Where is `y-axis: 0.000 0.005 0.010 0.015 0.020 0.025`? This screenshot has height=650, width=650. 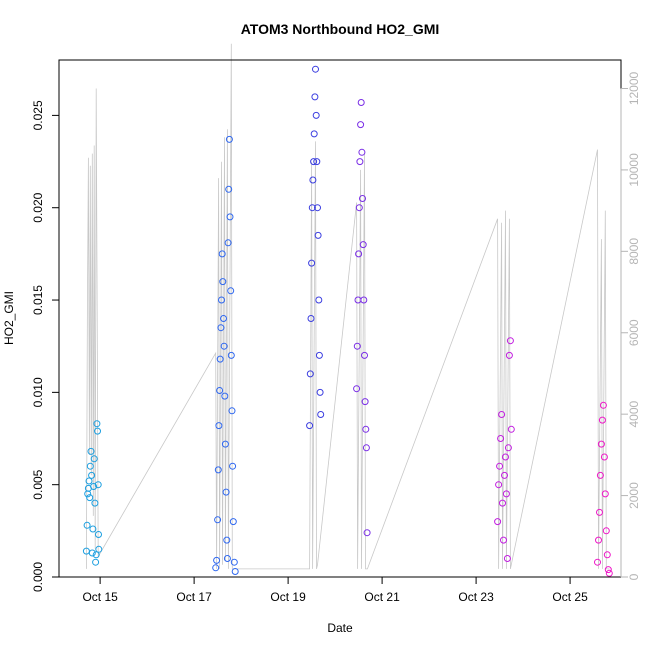 y-axis: 0.000 0.005 0.010 0.015 0.020 0.025 is located at coordinates (45, 346).